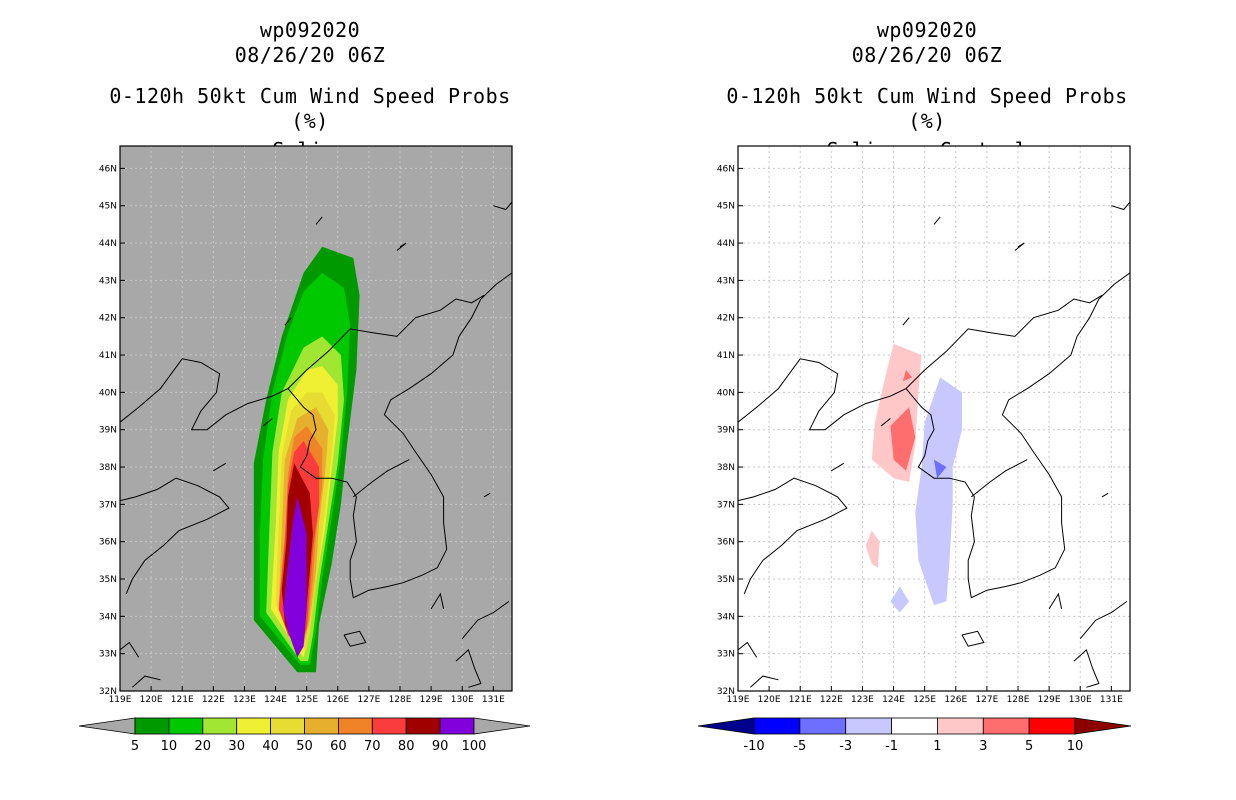 The image size is (1236, 800). Describe the element at coordinates (927, 30) in the screenshot. I see `right-storm-id: wp092020` at that location.